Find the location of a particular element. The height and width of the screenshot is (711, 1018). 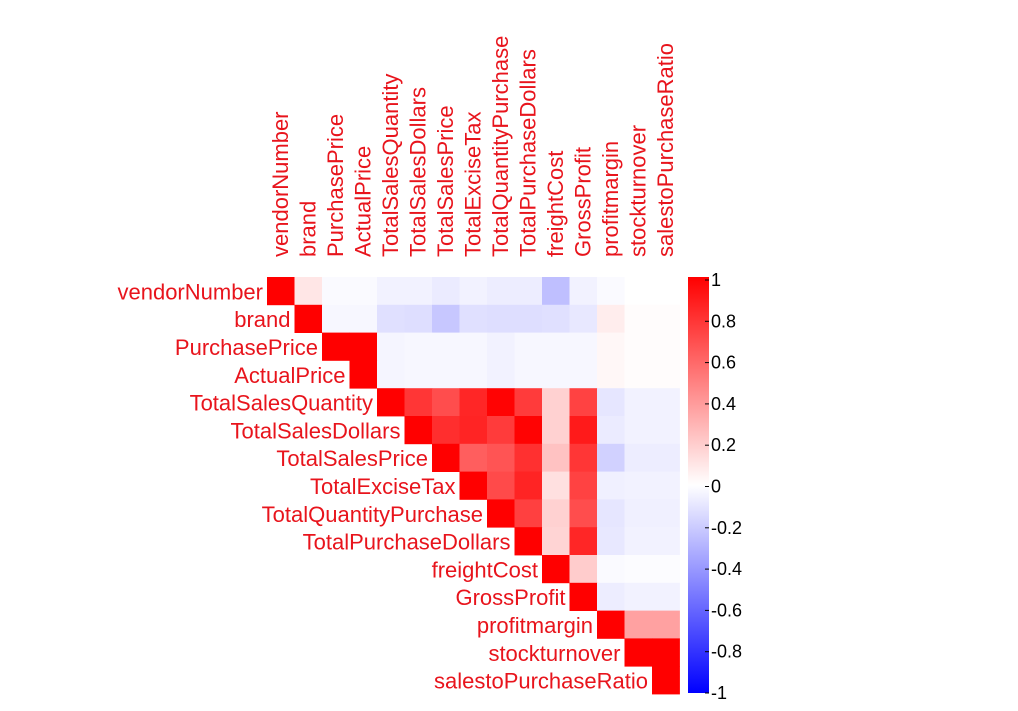

row-label: TotalSalesPrice is located at coordinates (352, 458).